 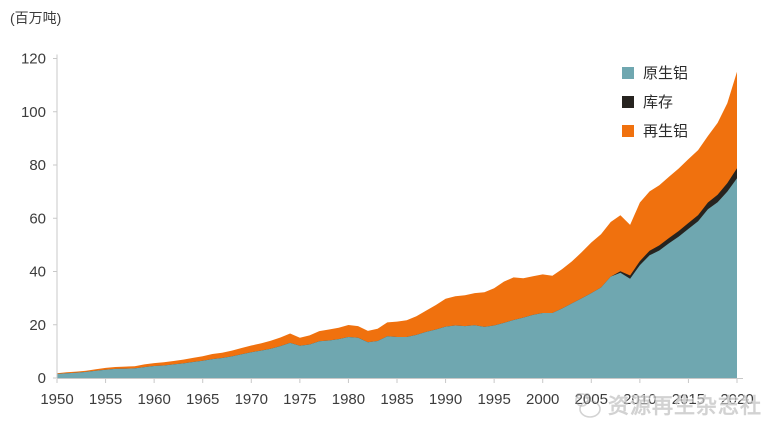 I want to click on y-axis-unit-label: (百万吨), so click(x=36, y=18).